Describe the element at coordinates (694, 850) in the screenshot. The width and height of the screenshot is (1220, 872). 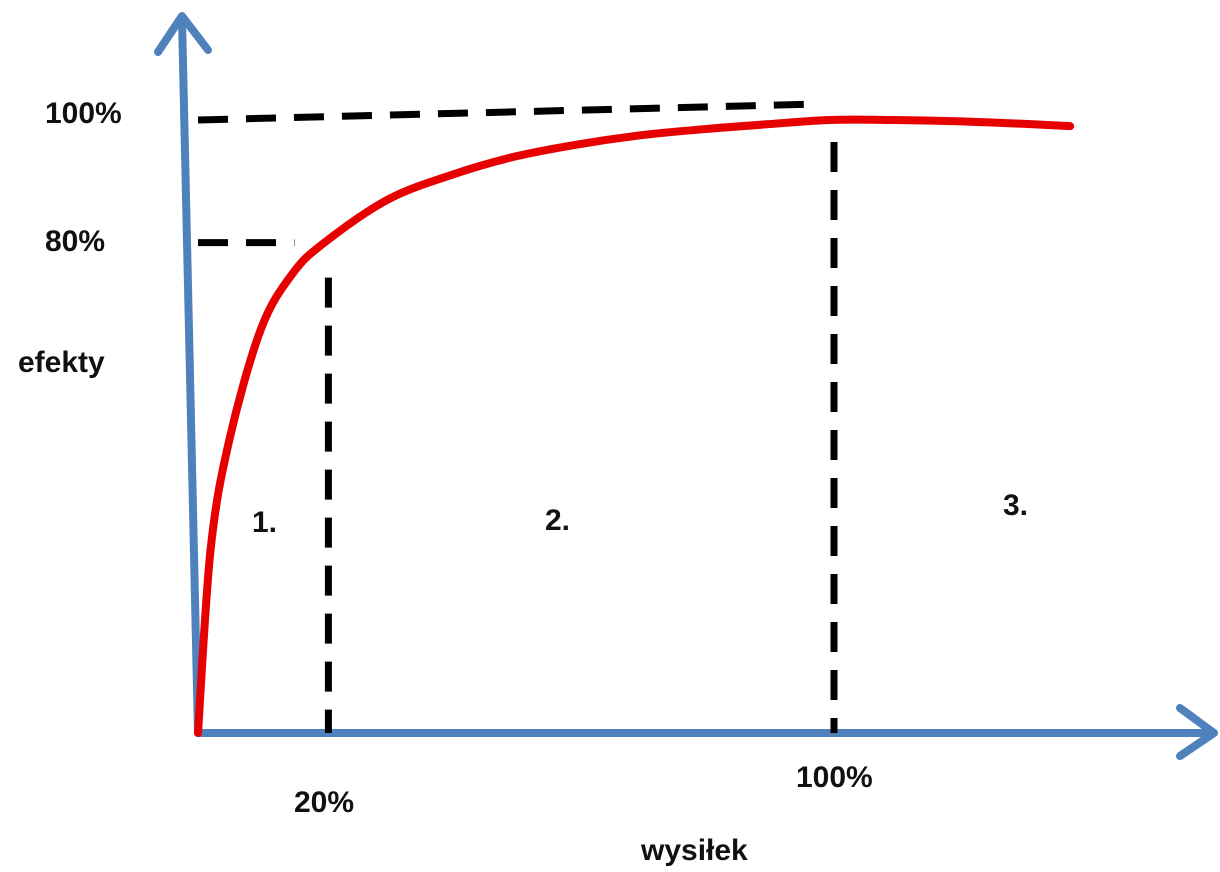
I see `x-axis-label: wysiłek` at that location.